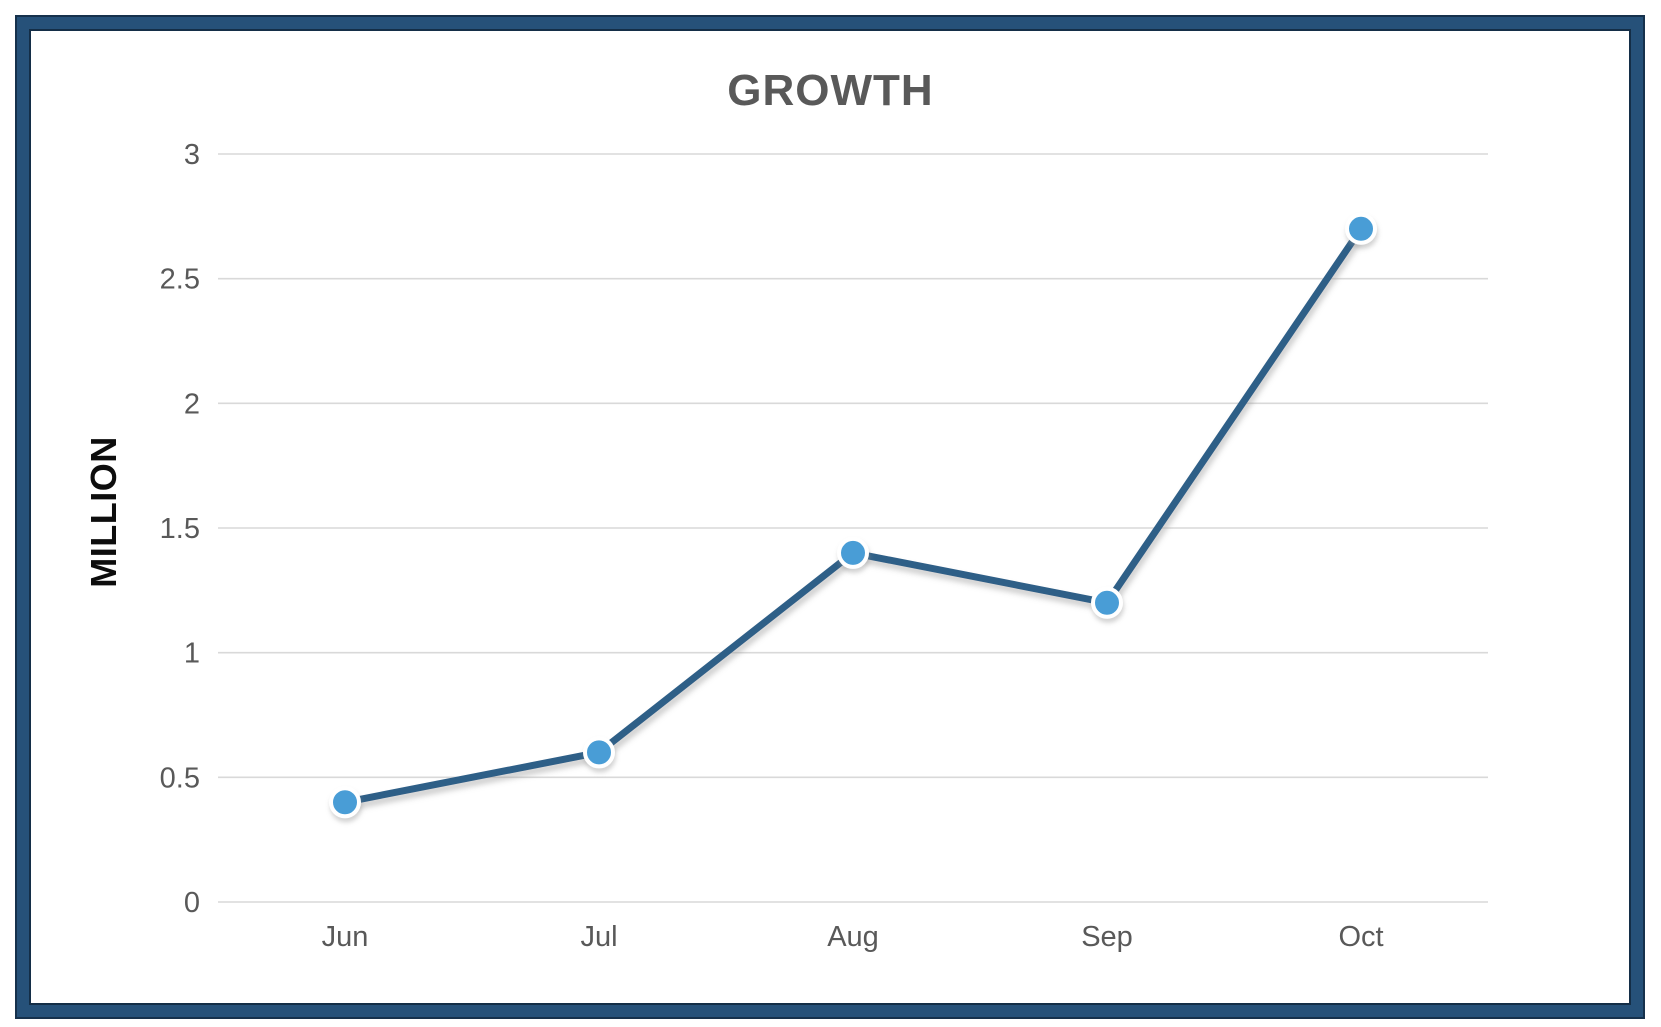 This screenshot has width=1661, height=1027. What do you see at coordinates (192, 155) in the screenshot?
I see `y-tick-label: 3` at bounding box center [192, 155].